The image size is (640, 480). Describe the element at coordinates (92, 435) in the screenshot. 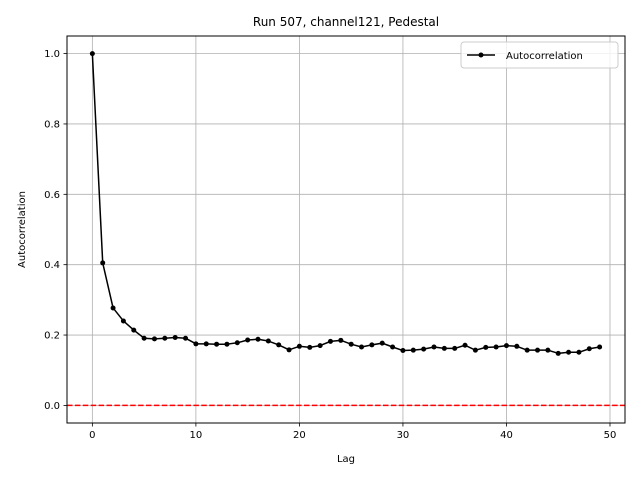

I see `x-tick-label: 0` at that location.